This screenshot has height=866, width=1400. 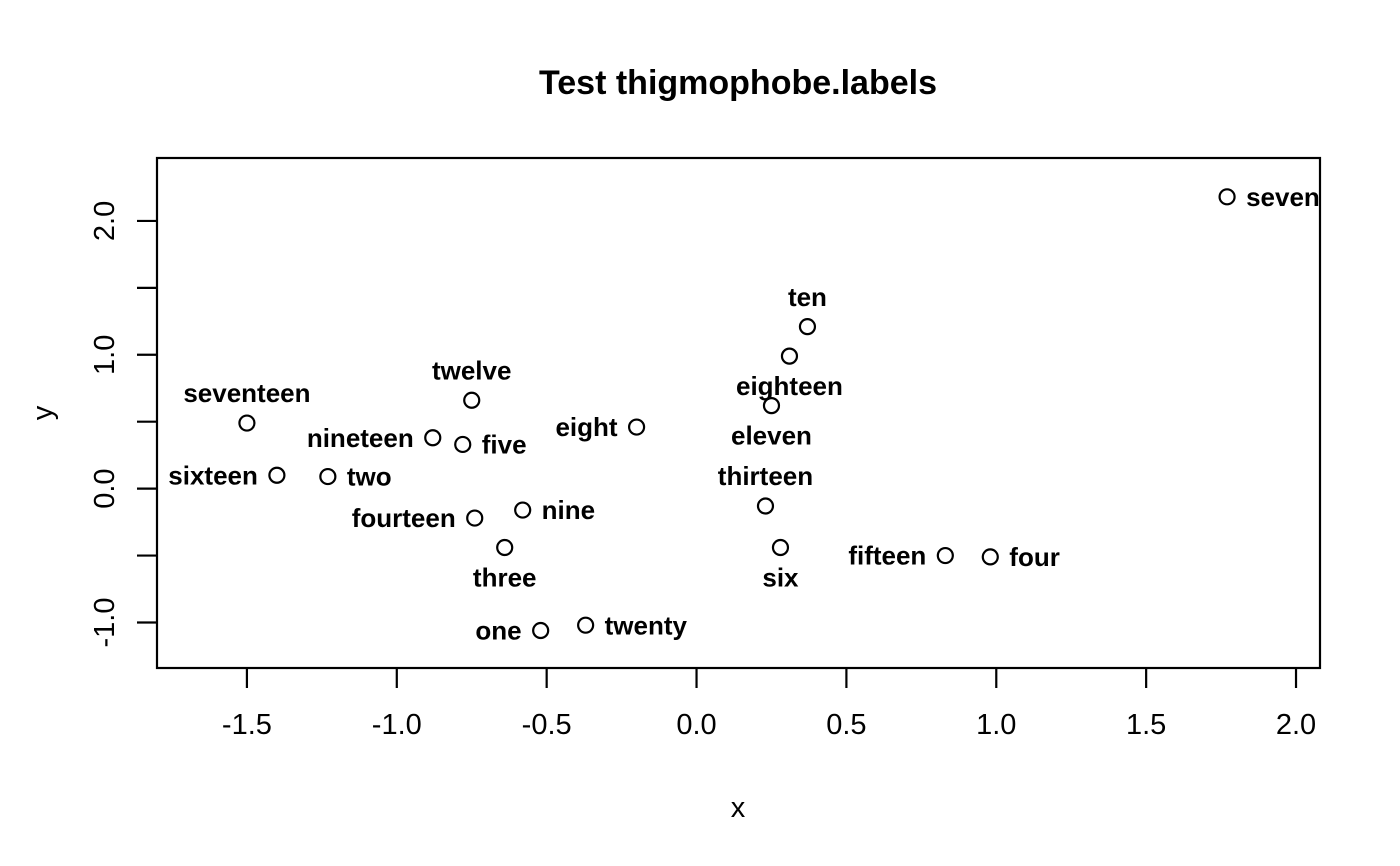 I want to click on point-label-four: four, so click(x=1034, y=557).